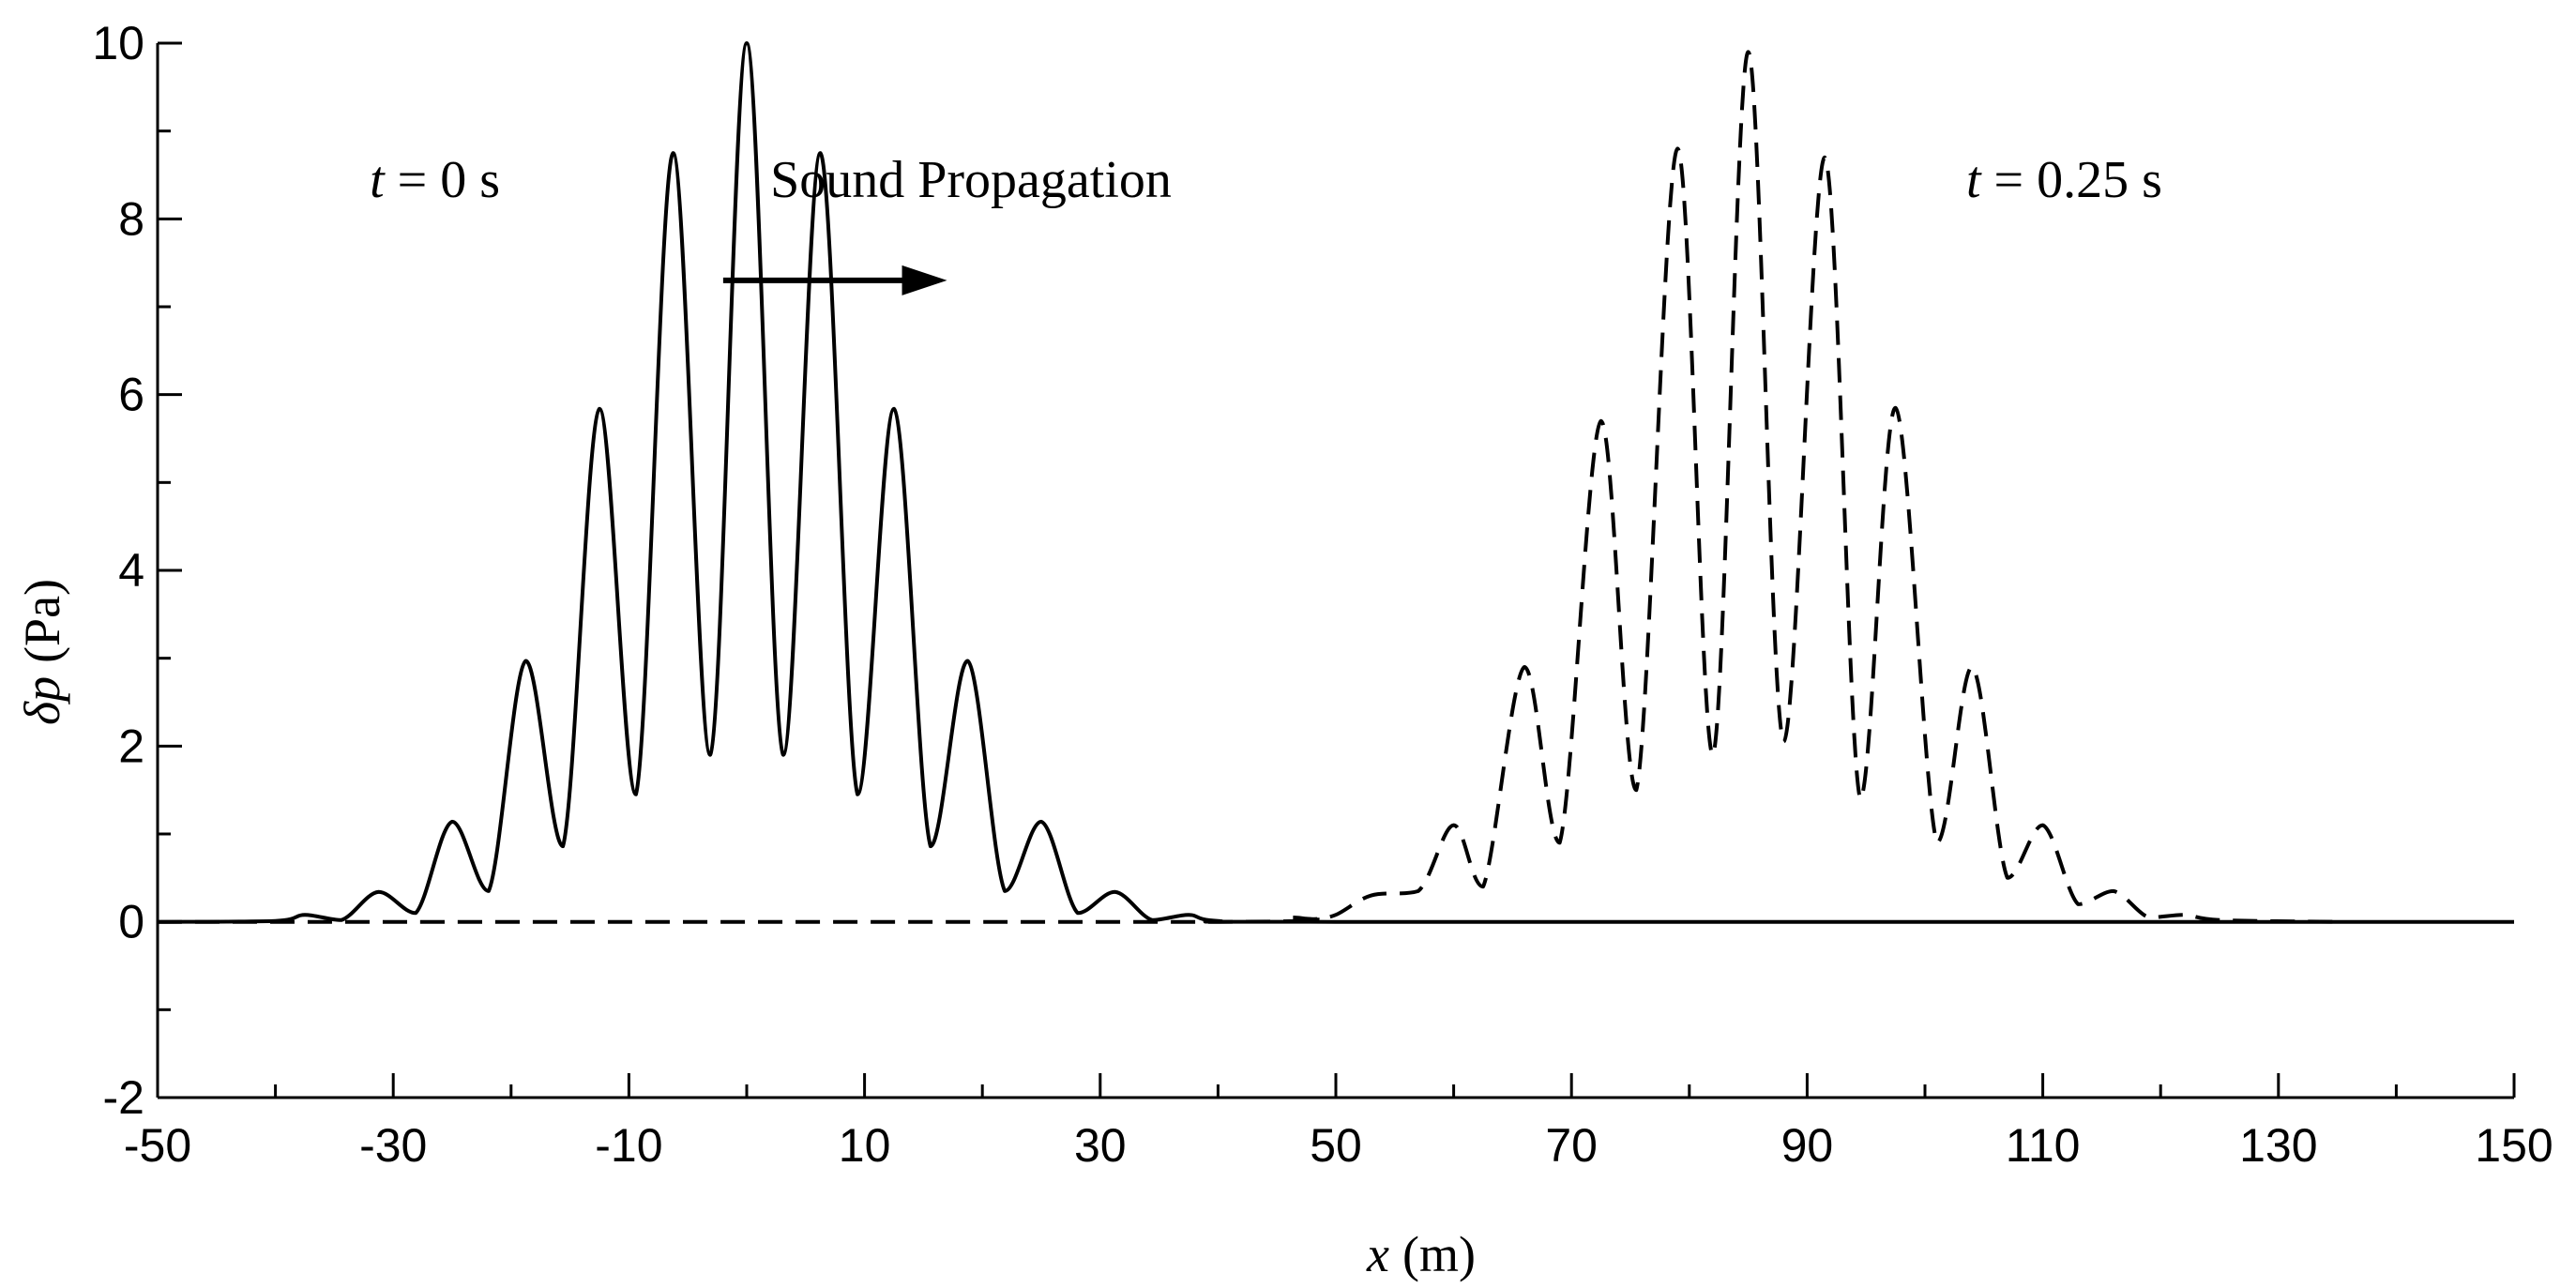  I want to click on y-axis-unit: (Pa), so click(42, 621).